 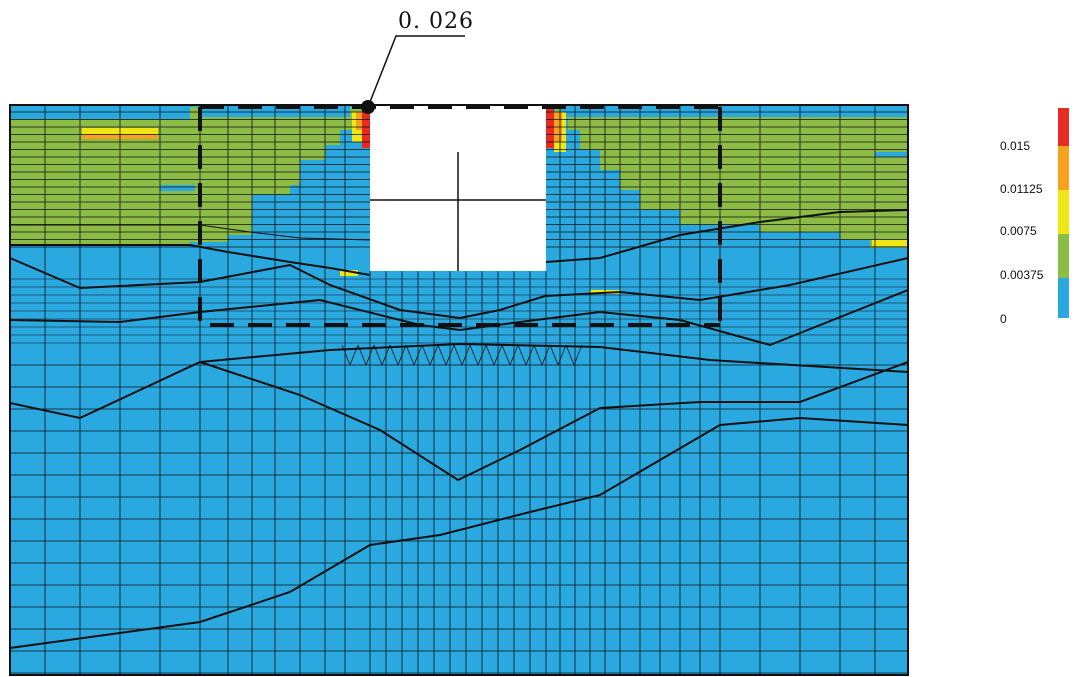 I want to click on legend-band-blue, so click(x=1063, y=298).